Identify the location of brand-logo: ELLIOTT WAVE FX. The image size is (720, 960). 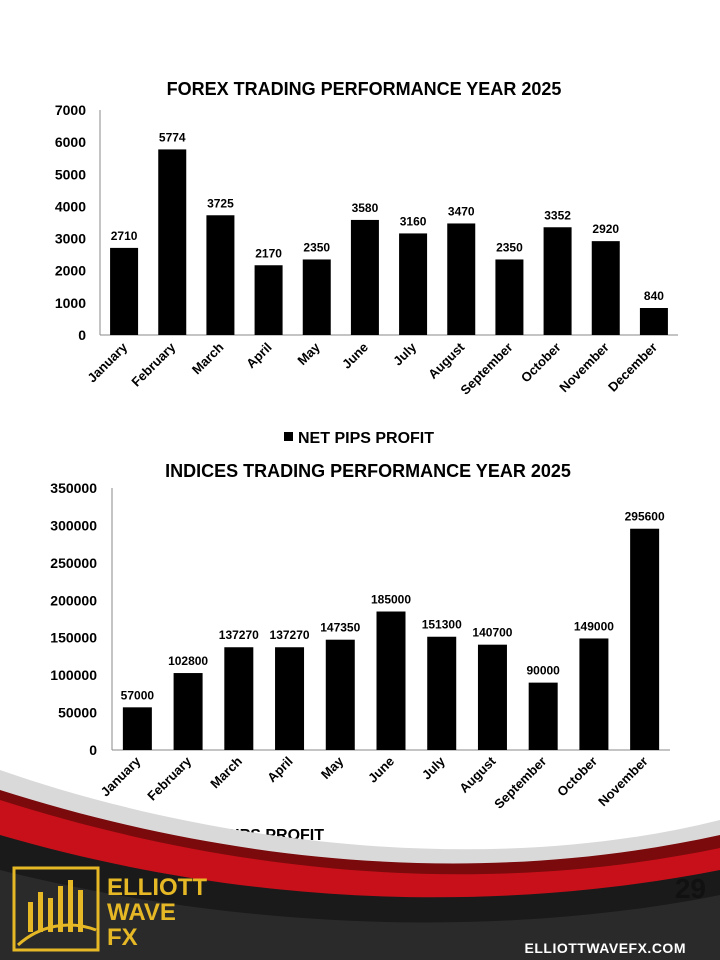
(109, 909).